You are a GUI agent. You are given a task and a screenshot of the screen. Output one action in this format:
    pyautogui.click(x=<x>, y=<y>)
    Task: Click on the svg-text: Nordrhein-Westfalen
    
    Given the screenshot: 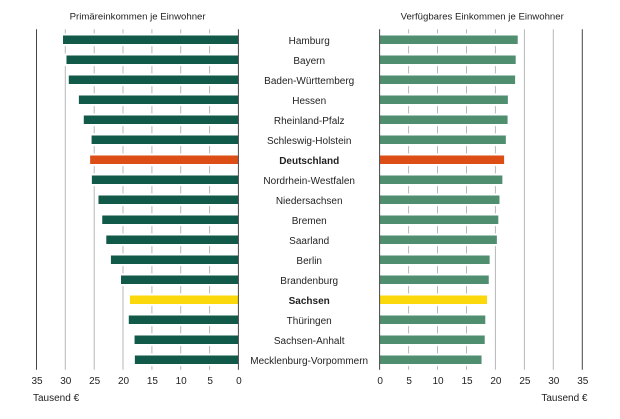 What is the action you would take?
    pyautogui.click(x=309, y=181)
    